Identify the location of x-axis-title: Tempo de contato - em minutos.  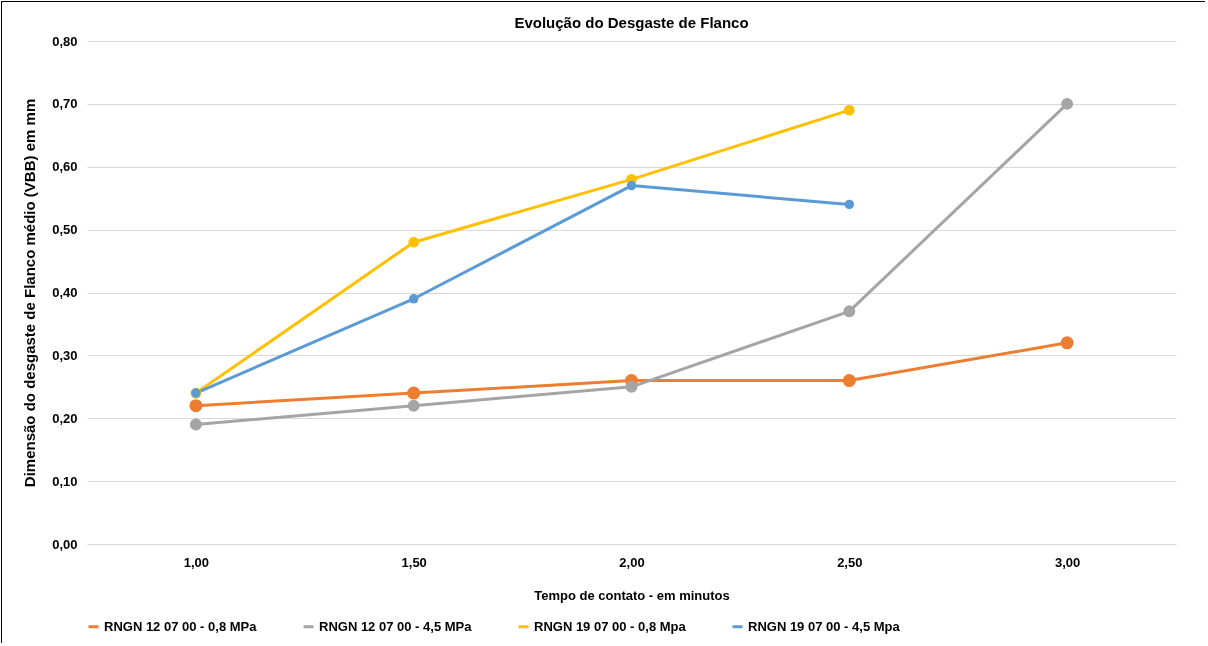
(632, 595).